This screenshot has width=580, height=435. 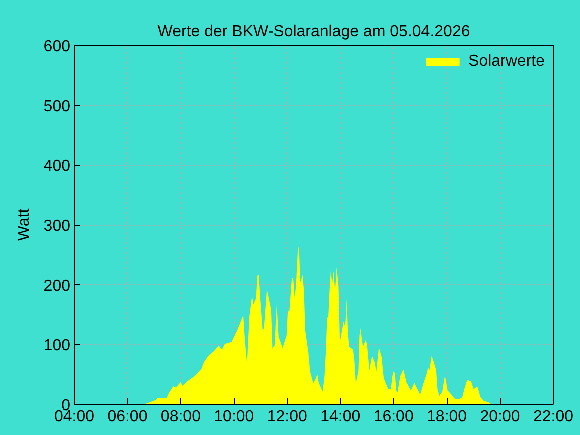 I want to click on y-tick-label: 200, so click(x=57, y=286).